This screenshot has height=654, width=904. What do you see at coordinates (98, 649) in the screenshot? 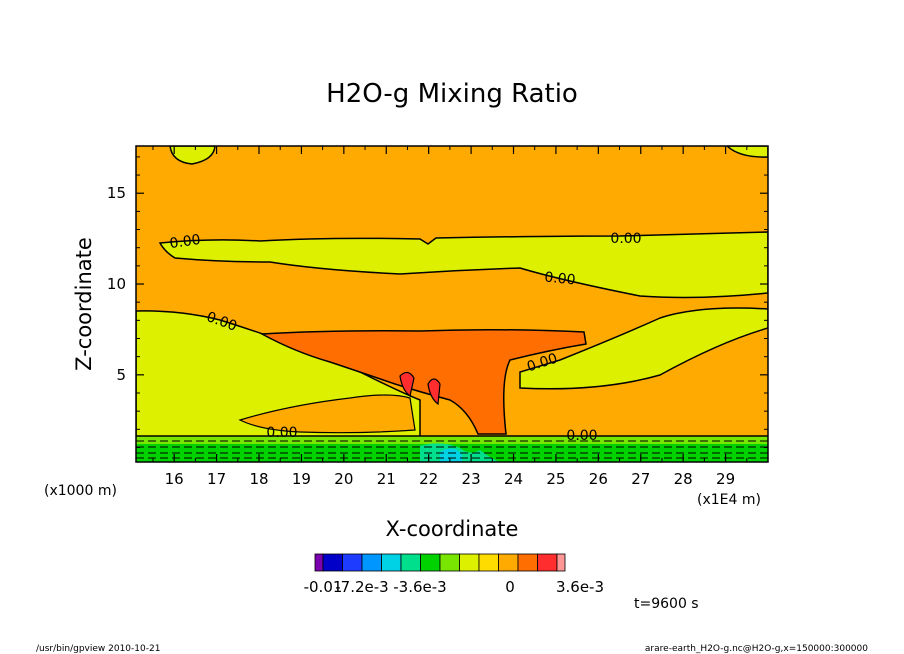
I see `footer-left: /usr/bin/gpview 2010-10-21` at bounding box center [98, 649].